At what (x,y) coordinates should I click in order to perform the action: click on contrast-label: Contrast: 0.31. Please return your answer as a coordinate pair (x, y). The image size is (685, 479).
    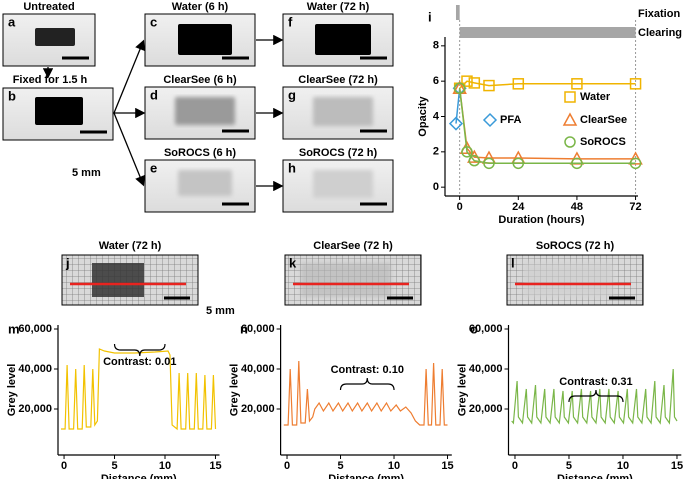
    Looking at the image, I should click on (595, 382).